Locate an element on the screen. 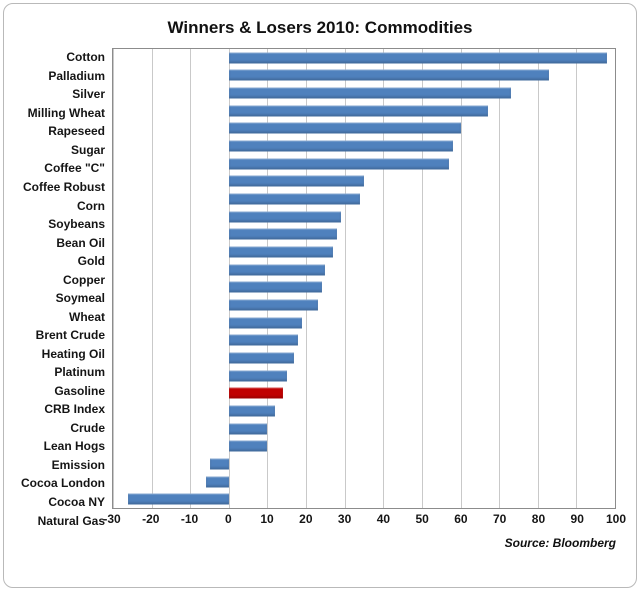 This screenshot has height=594, width=640. category-label: Crude is located at coordinates (87, 427).